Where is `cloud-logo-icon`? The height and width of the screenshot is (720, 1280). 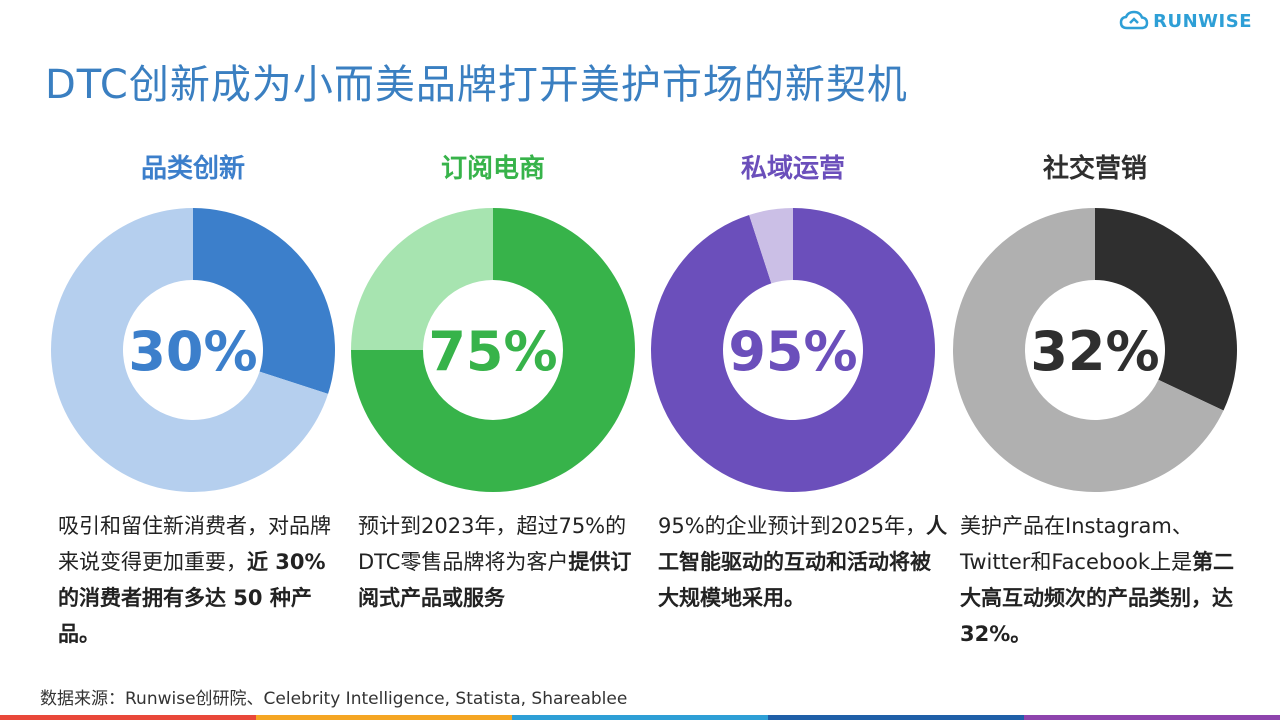 cloud-logo-icon is located at coordinates (1134, 20).